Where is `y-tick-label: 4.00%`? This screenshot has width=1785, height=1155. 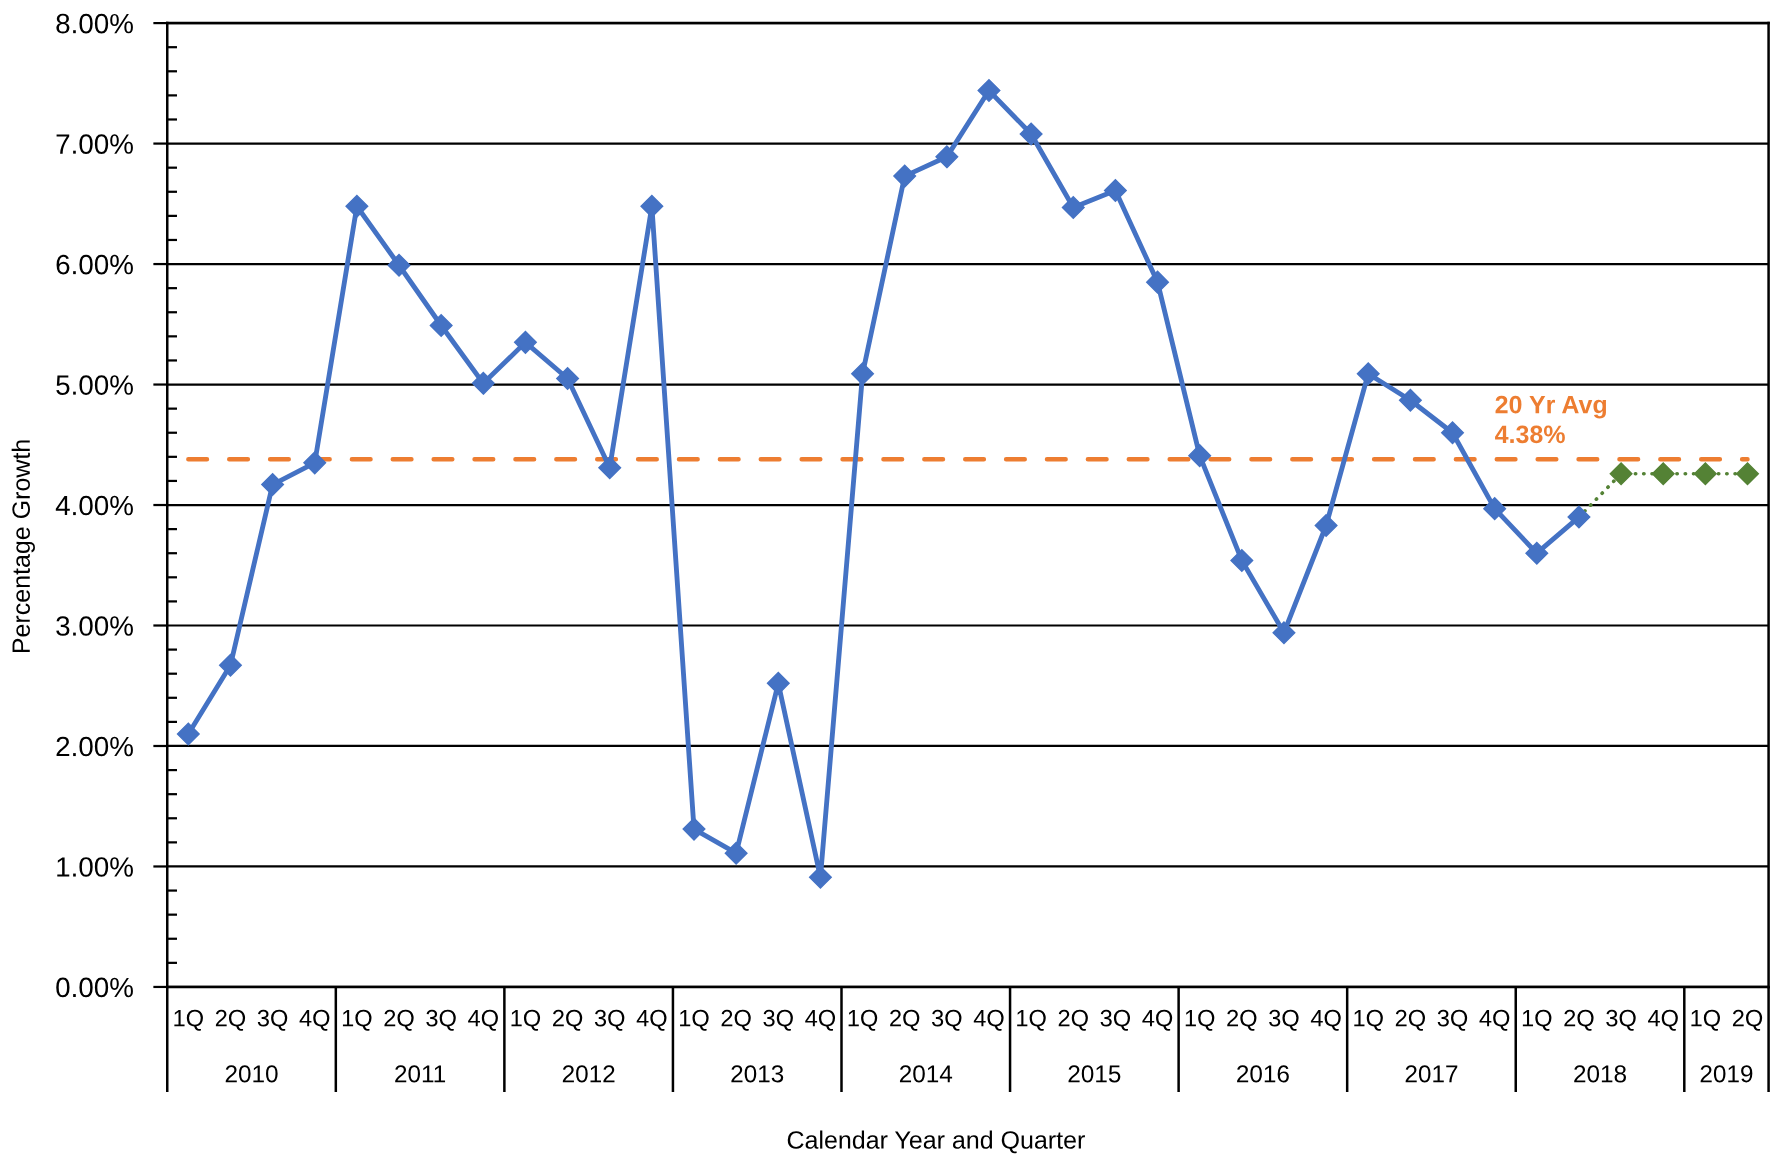 y-tick-label: 4.00% is located at coordinates (94, 505).